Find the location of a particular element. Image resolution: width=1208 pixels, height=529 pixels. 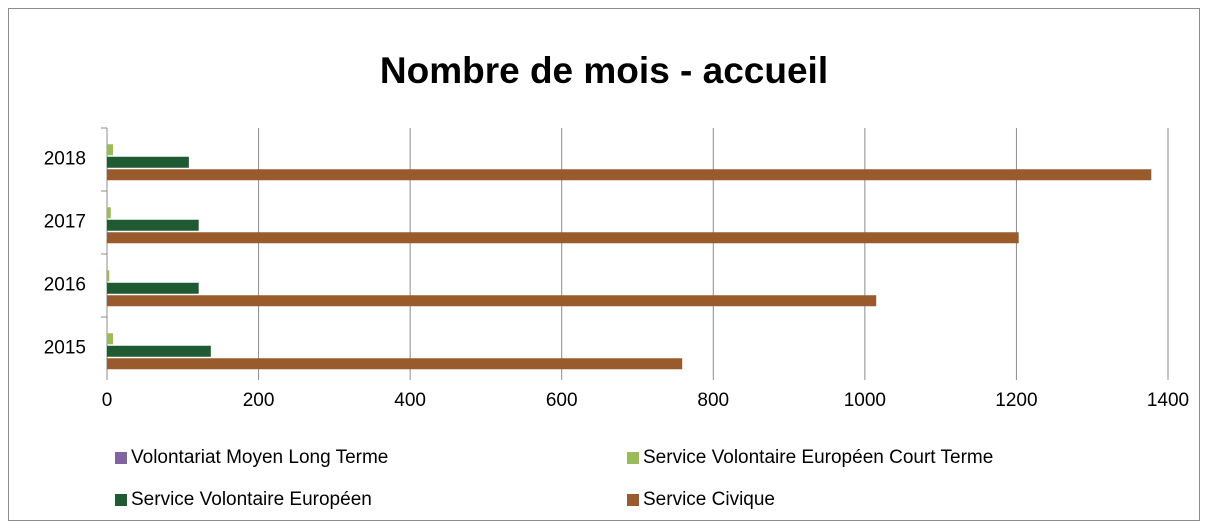

y-tick-label: 2016 is located at coordinates (65, 285).